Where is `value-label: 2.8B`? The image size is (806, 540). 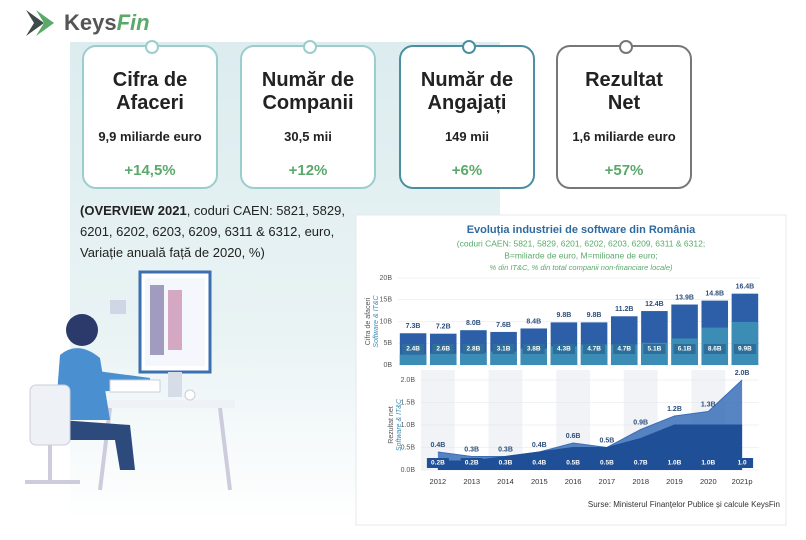 value-label: 2.8B is located at coordinates (474, 349).